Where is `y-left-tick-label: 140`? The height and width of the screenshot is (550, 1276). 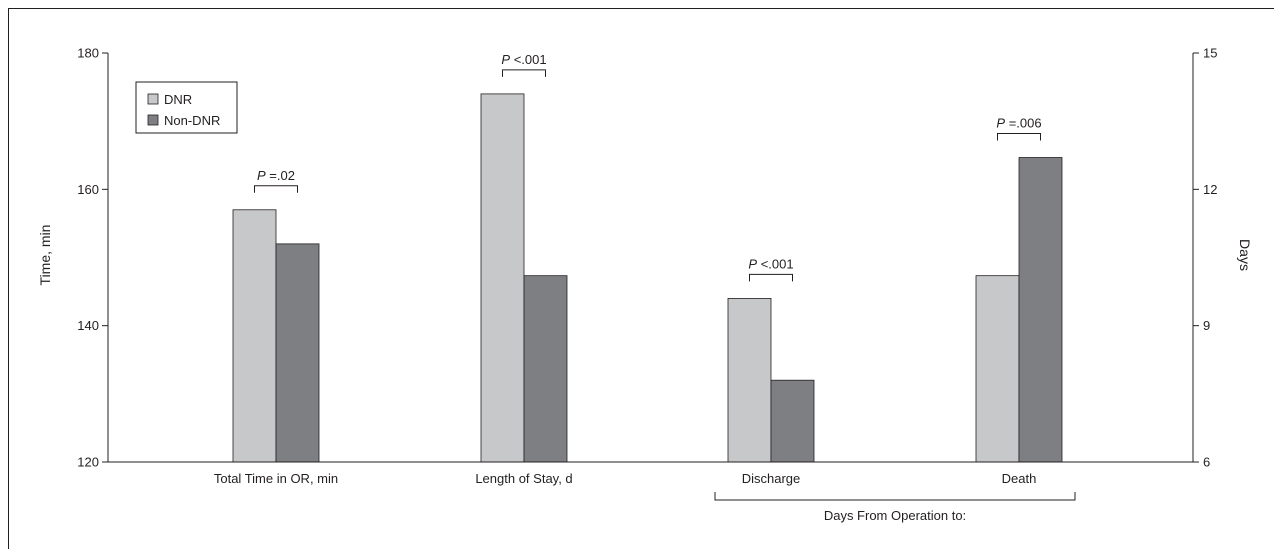
y-left-tick-label: 140 is located at coordinates (88, 325).